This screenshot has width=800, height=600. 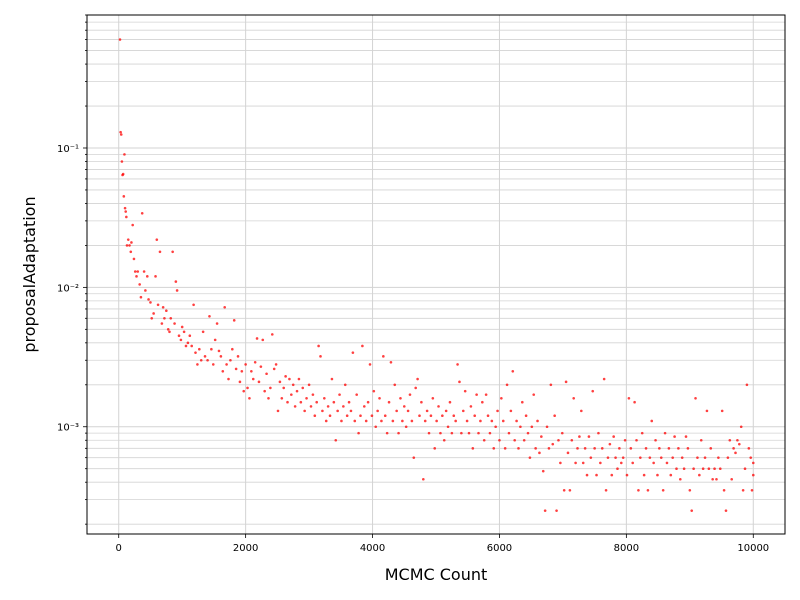 I want to click on x-tick-label: 2000, so click(x=245, y=548).